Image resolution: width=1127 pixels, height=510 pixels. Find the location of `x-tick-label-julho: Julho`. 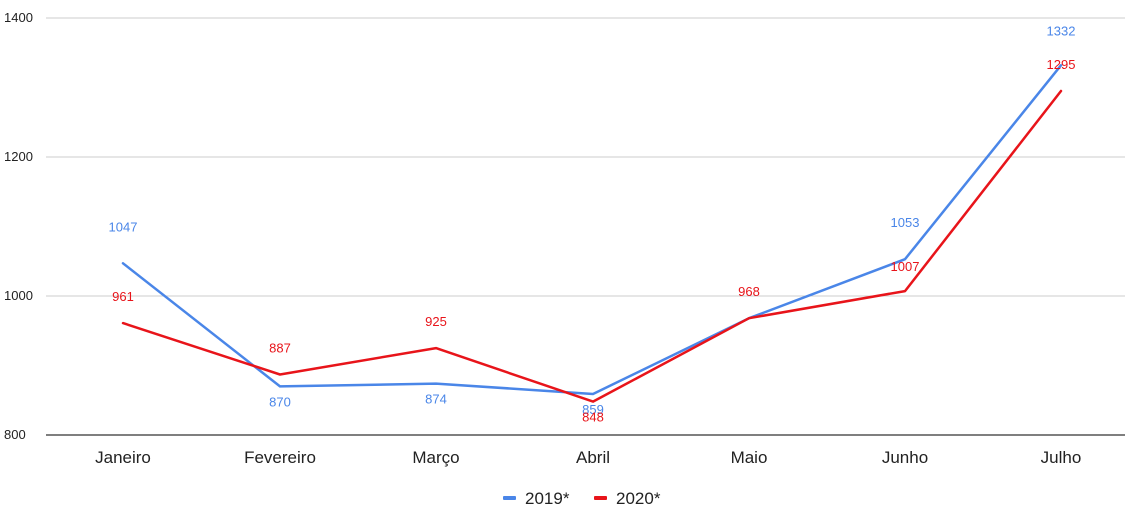

x-tick-label-julho: Julho is located at coordinates (1061, 457).